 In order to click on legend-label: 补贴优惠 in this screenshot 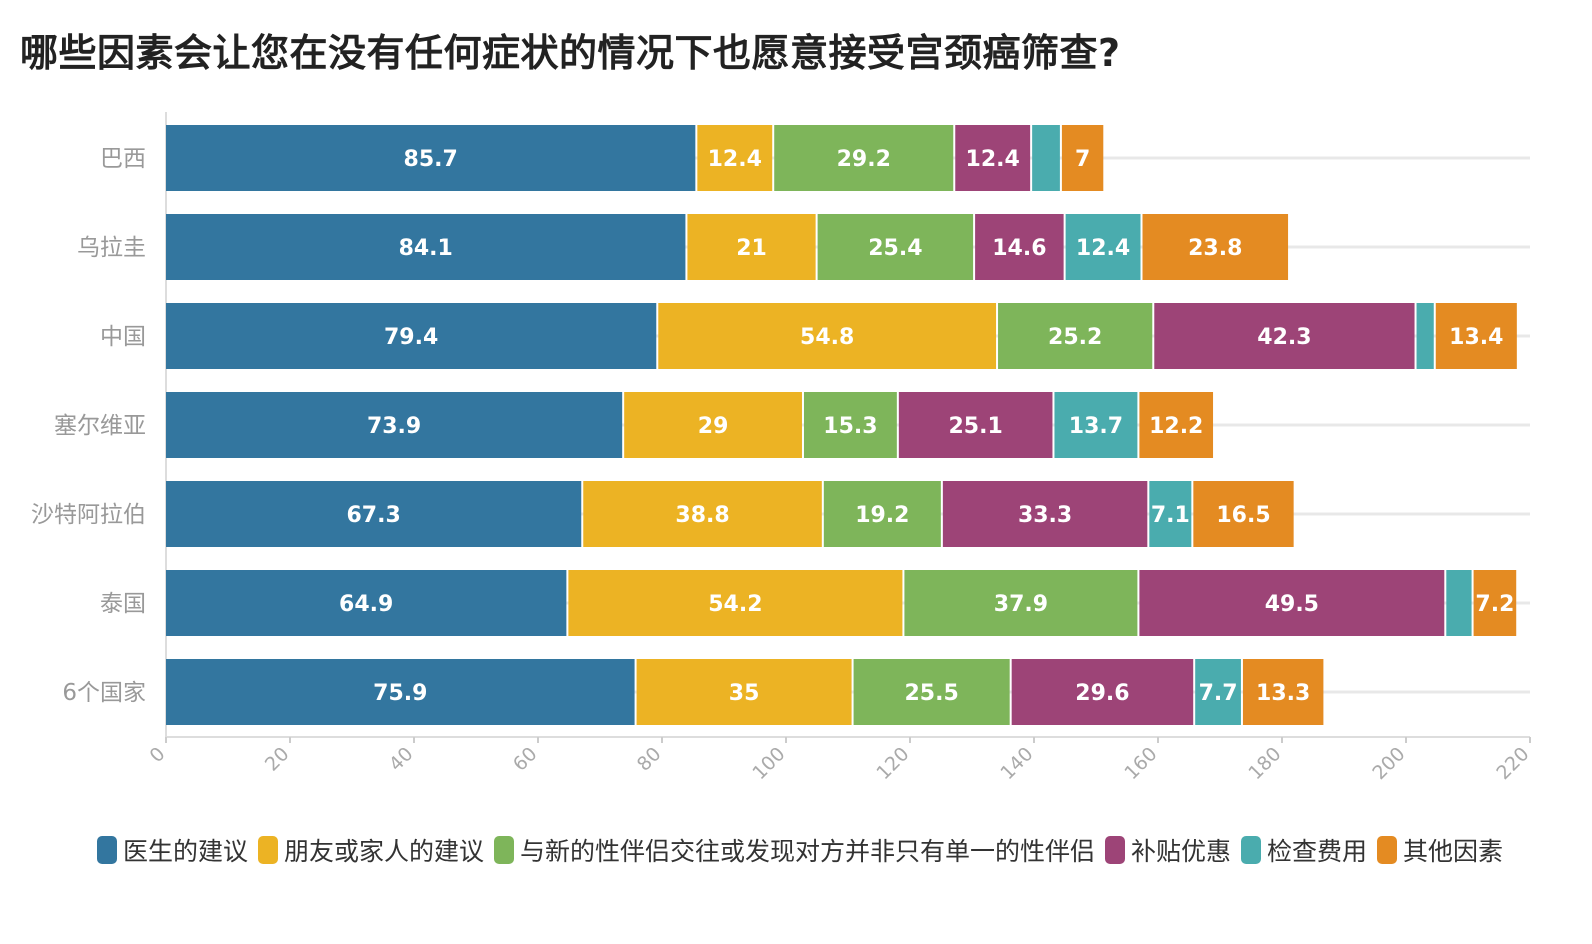, I will do `click(1181, 851)`.